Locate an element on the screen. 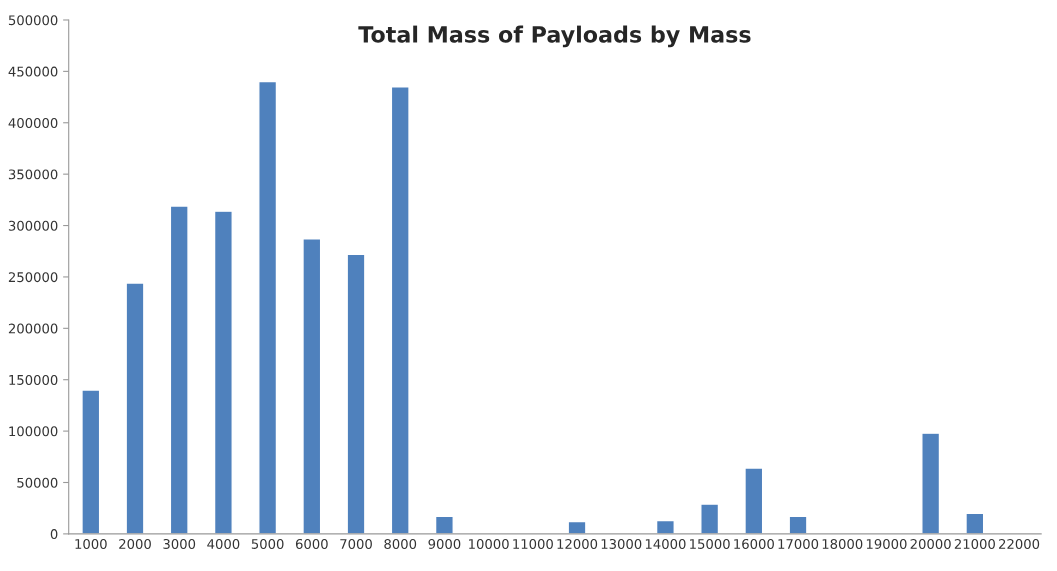 The height and width of the screenshot is (571, 1057). x-tick-label: 1000 is located at coordinates (91, 543).